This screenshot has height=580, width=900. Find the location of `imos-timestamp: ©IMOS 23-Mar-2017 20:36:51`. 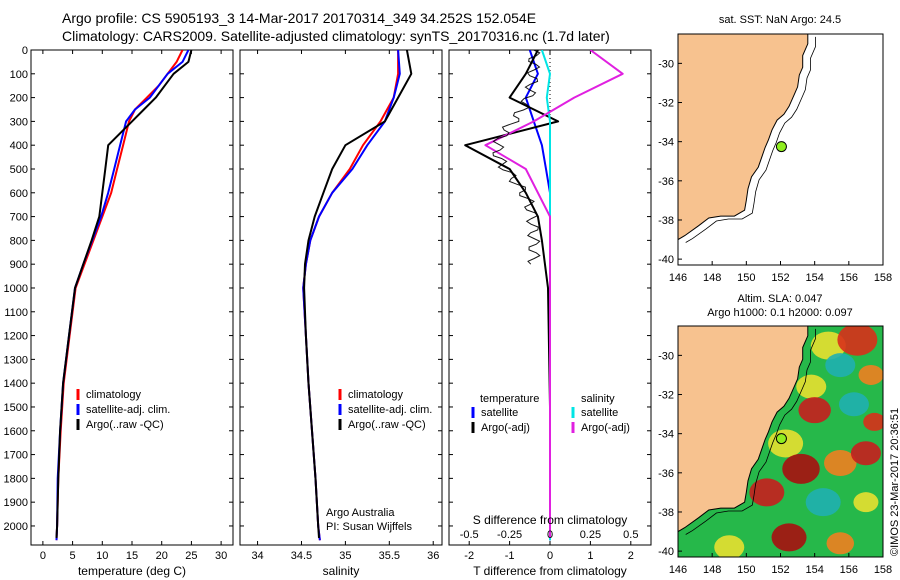

imos-timestamp: ©IMOS 23-Mar-2017 20:36:51 is located at coordinates (894, 481).